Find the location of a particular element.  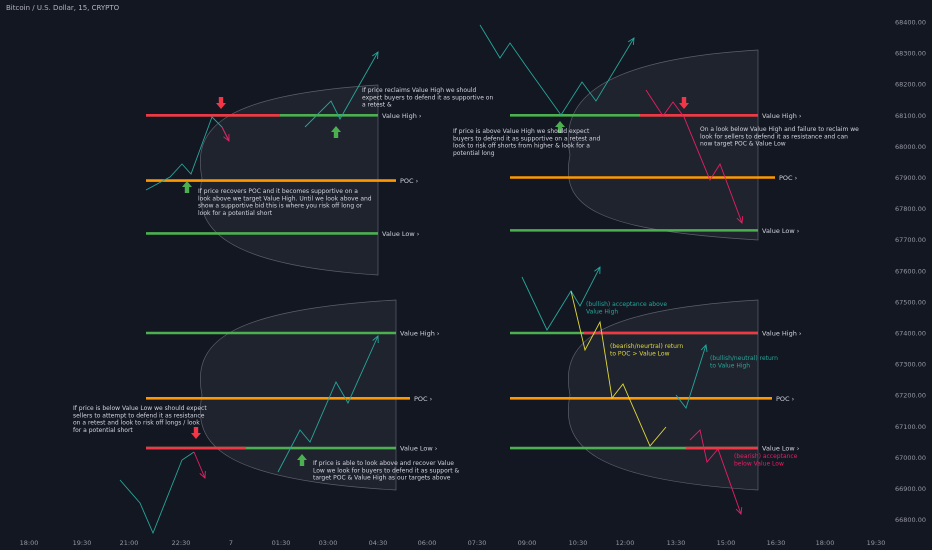

y-tick-label: 67700.00 is located at coordinates (910, 240).